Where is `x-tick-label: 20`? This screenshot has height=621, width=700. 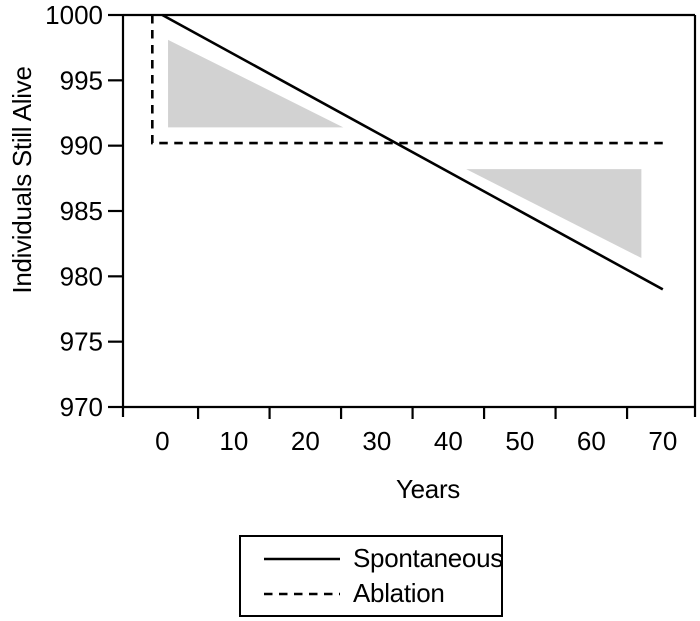 x-tick-label: 20 is located at coordinates (305, 441).